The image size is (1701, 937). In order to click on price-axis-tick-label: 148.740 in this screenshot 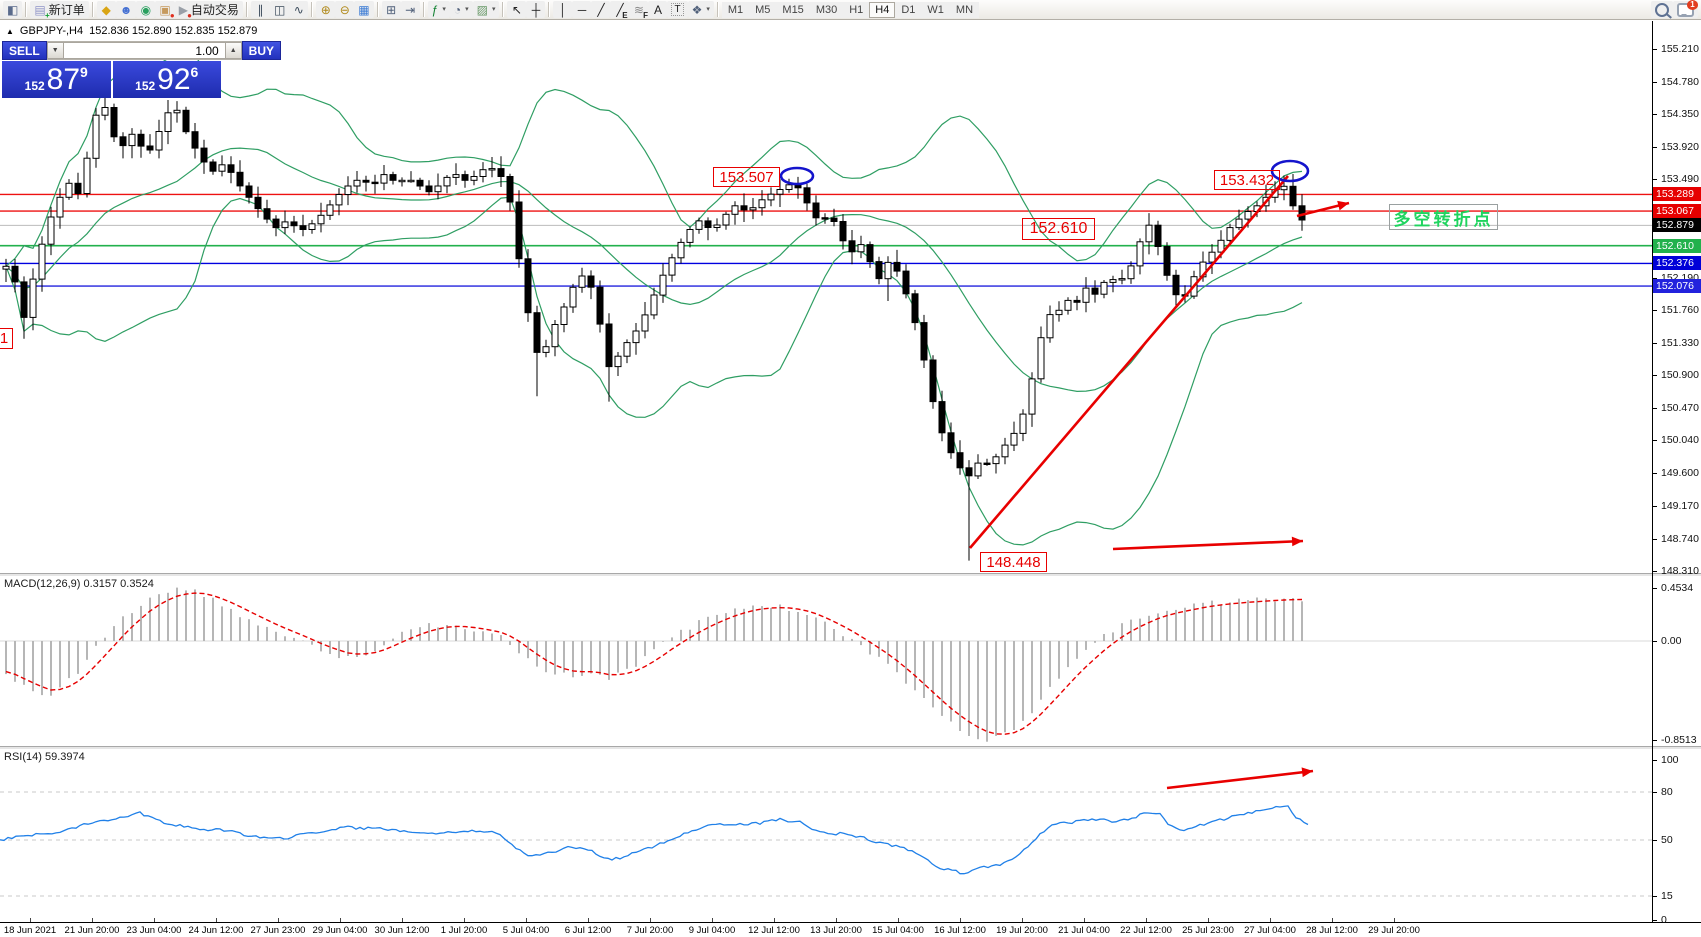, I will do `click(1680, 539)`.